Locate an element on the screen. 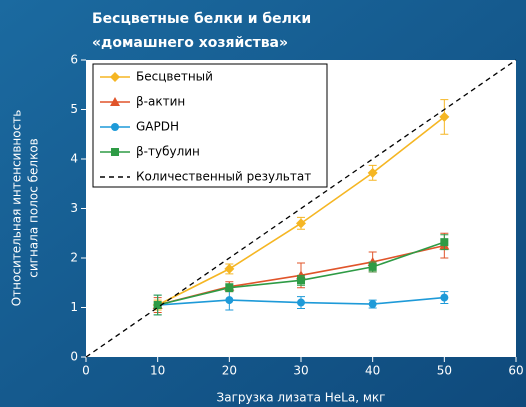 The image size is (526, 407). y-tick-label: 5 is located at coordinates (74, 109).